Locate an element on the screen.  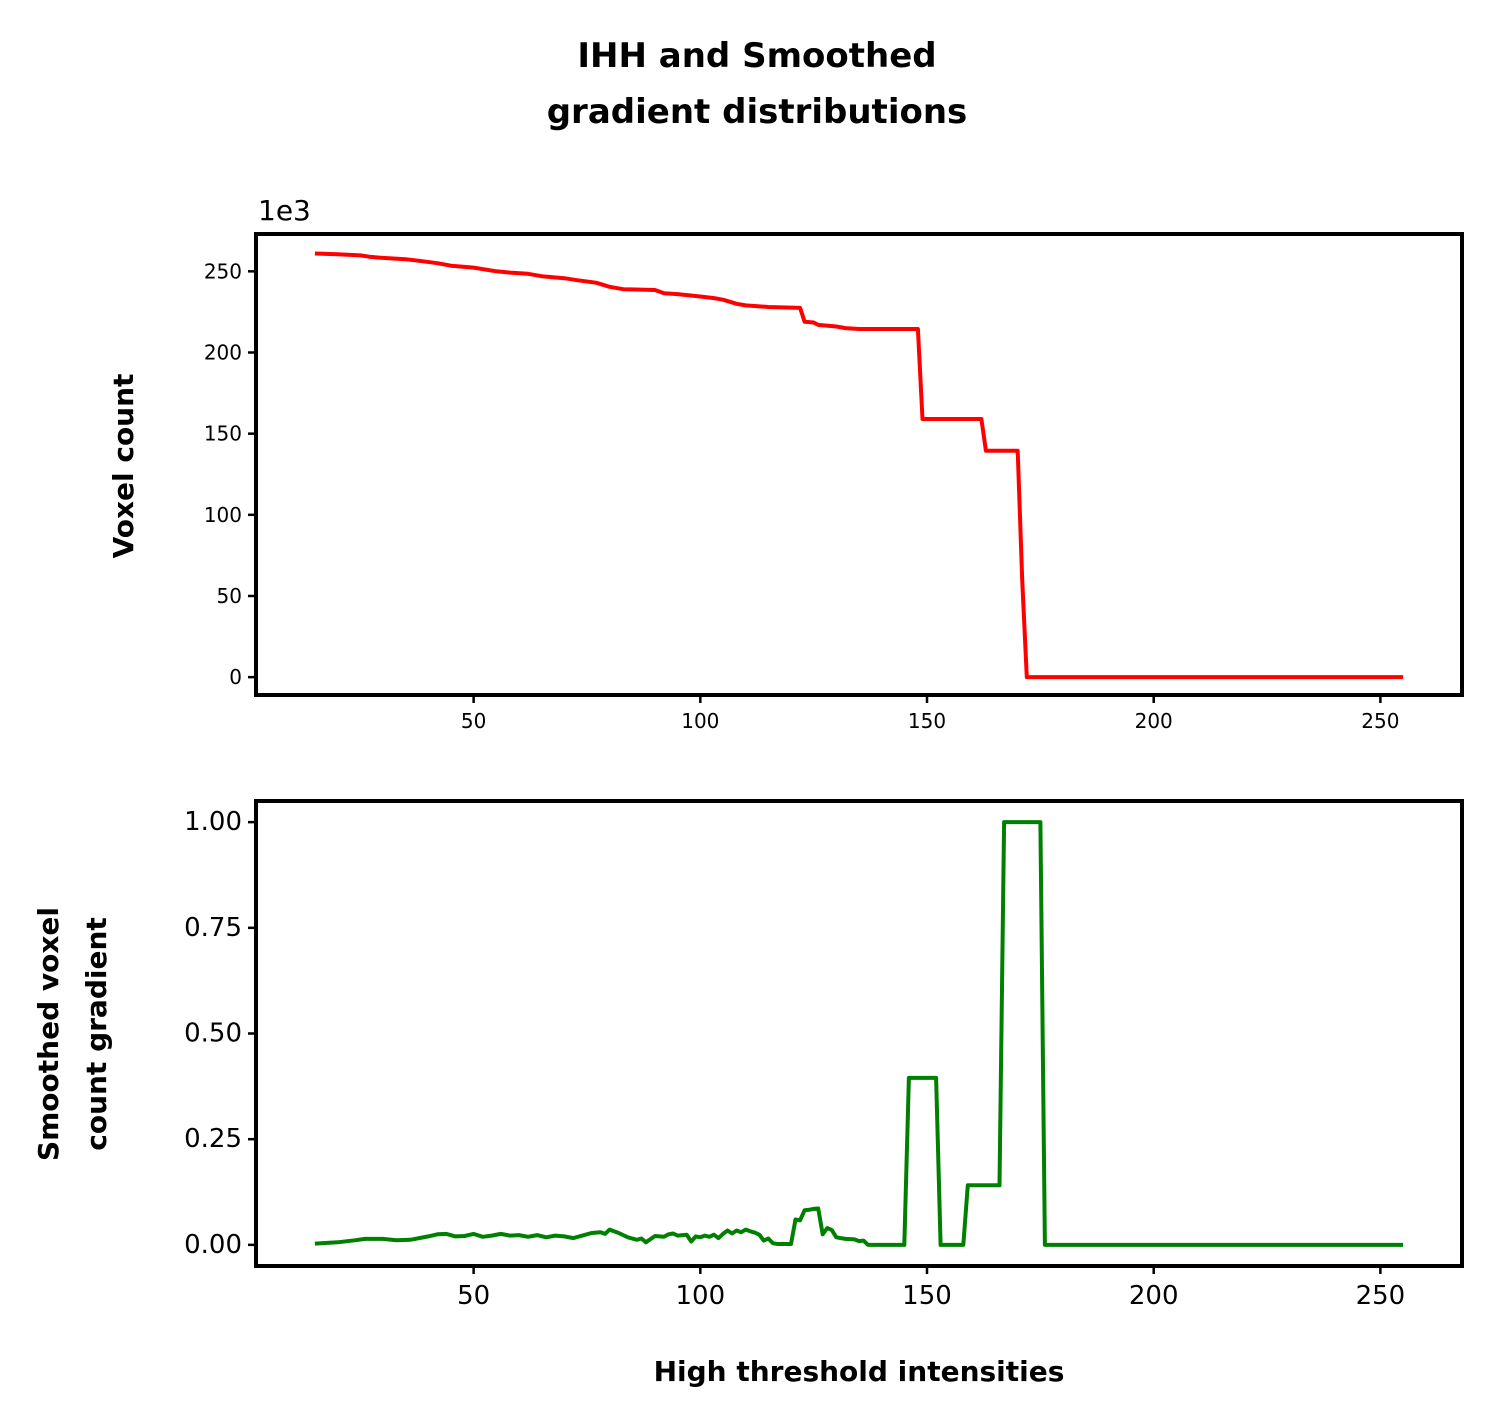
y-tick-label: 0.50 is located at coordinates (213, 1034).